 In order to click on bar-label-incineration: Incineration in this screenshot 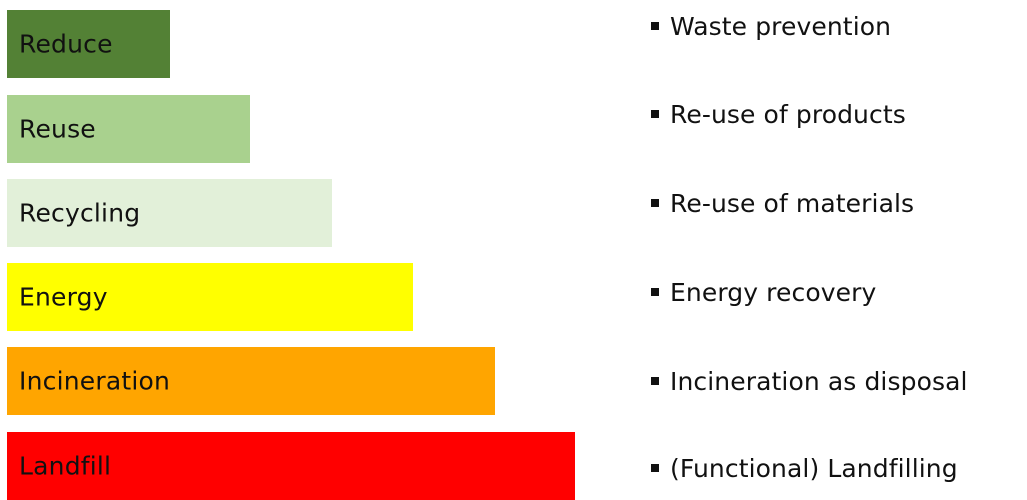, I will do `click(95, 381)`.